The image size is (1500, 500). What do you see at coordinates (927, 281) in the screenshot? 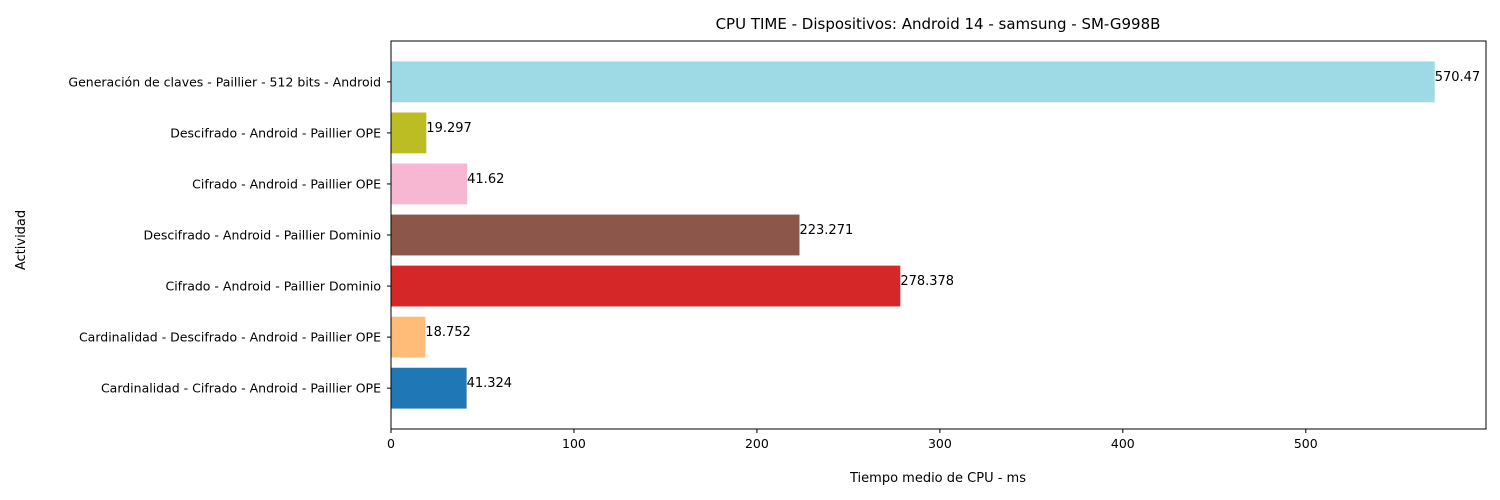
I see `bar-value-label: 278.378` at bounding box center [927, 281].